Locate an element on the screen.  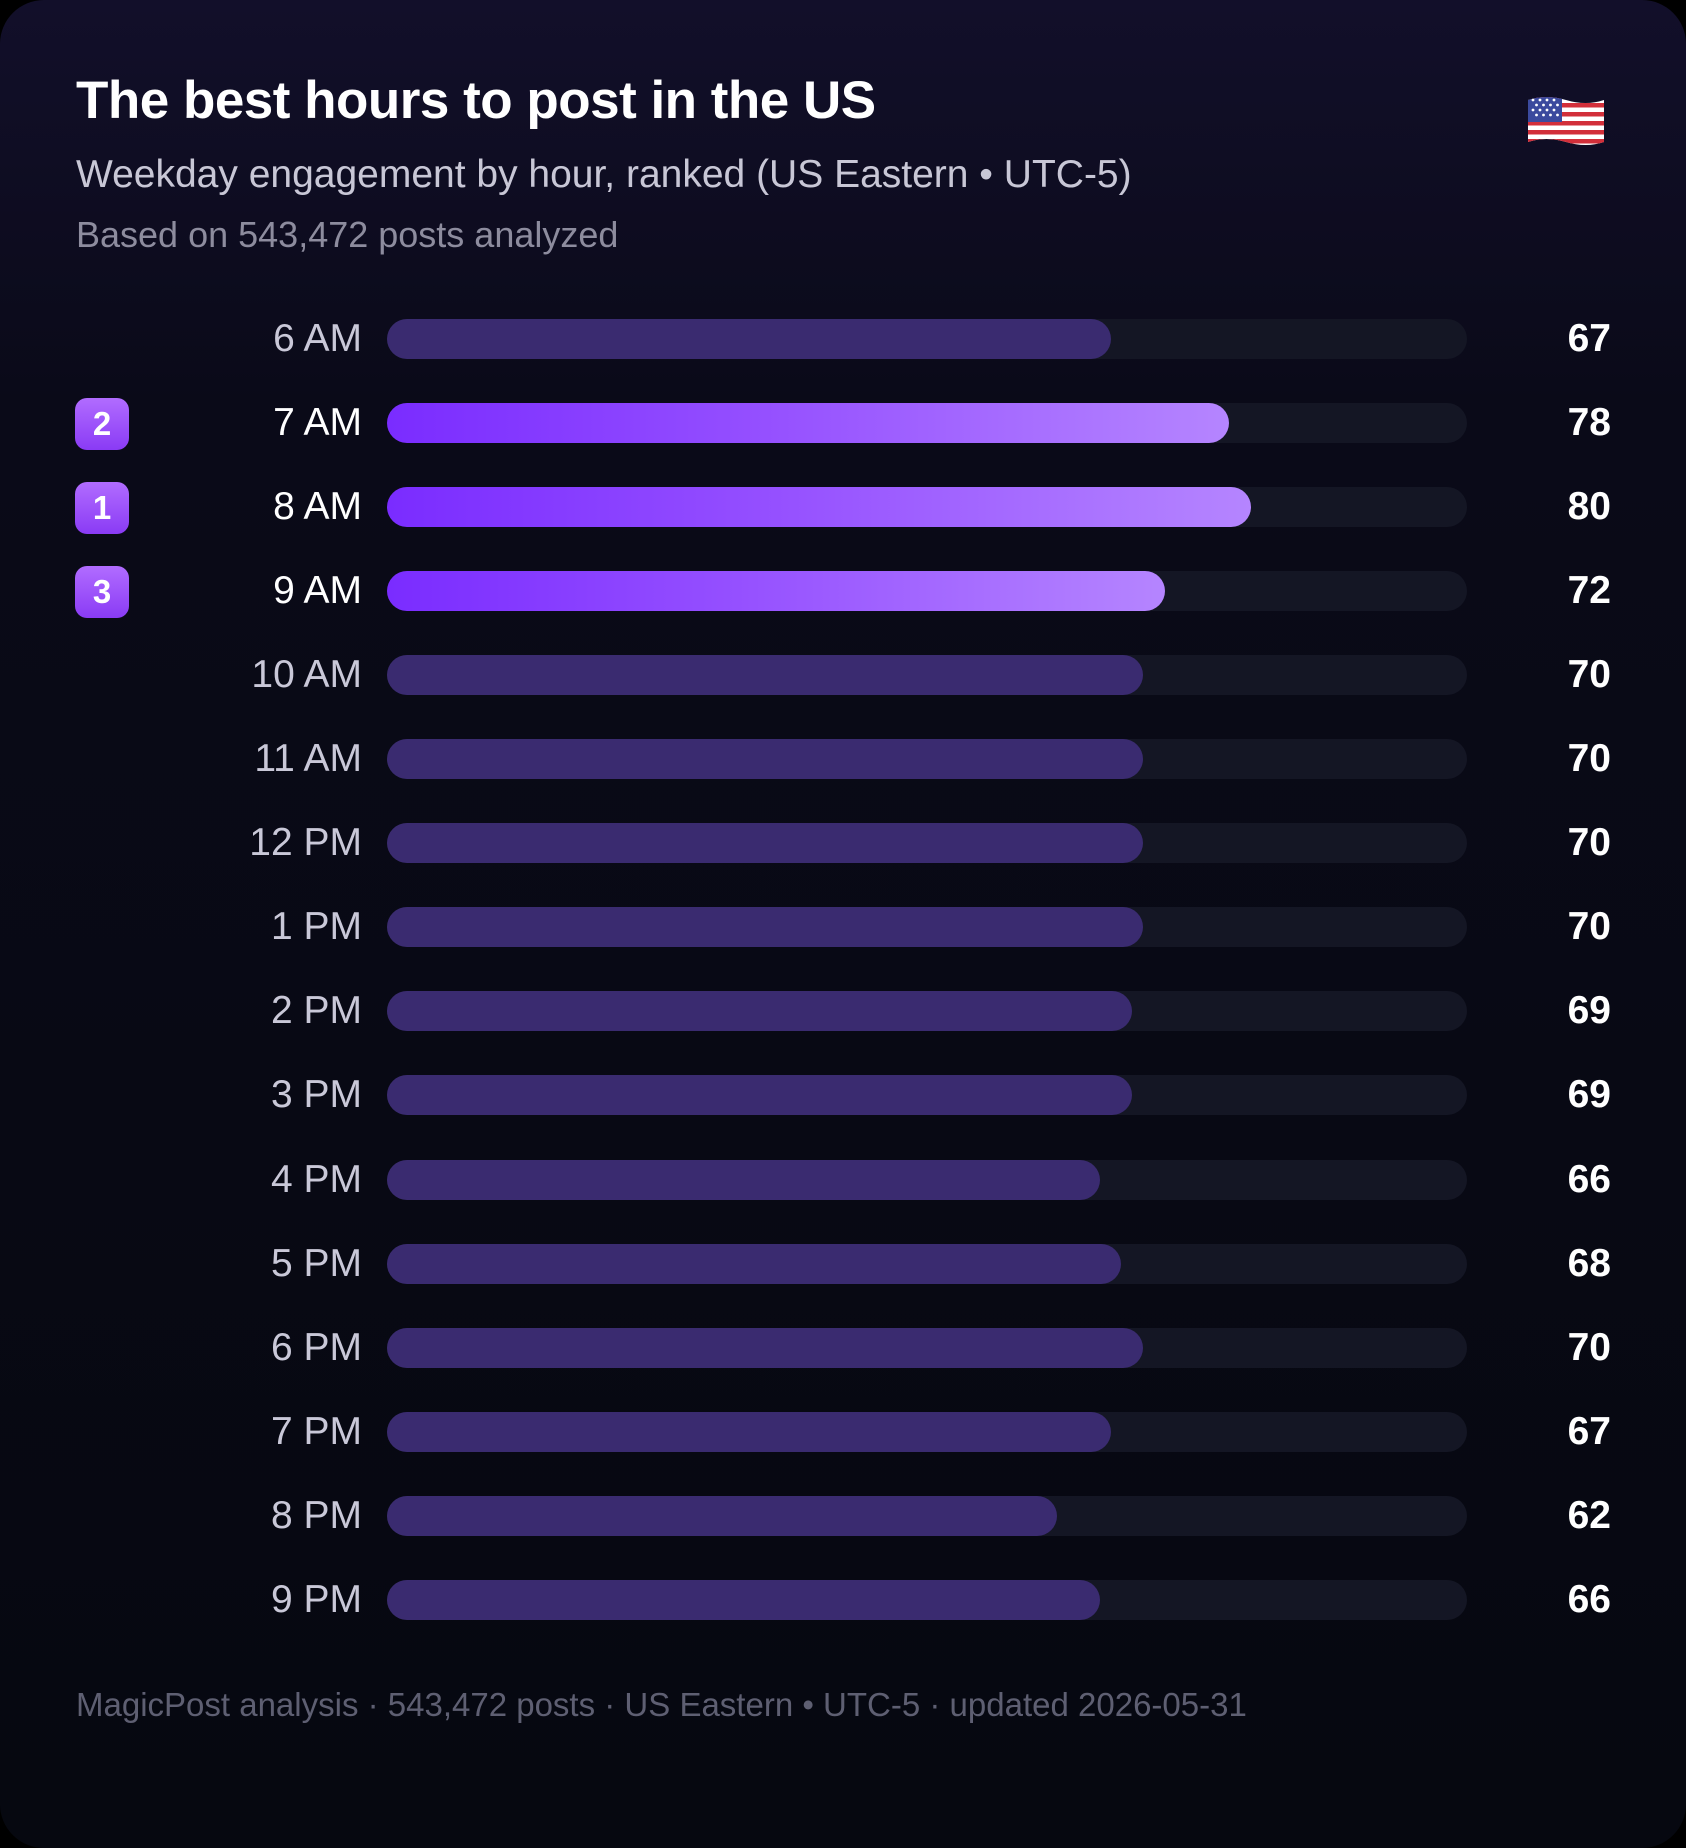
hour-label: 11 AM is located at coordinates (308, 759).